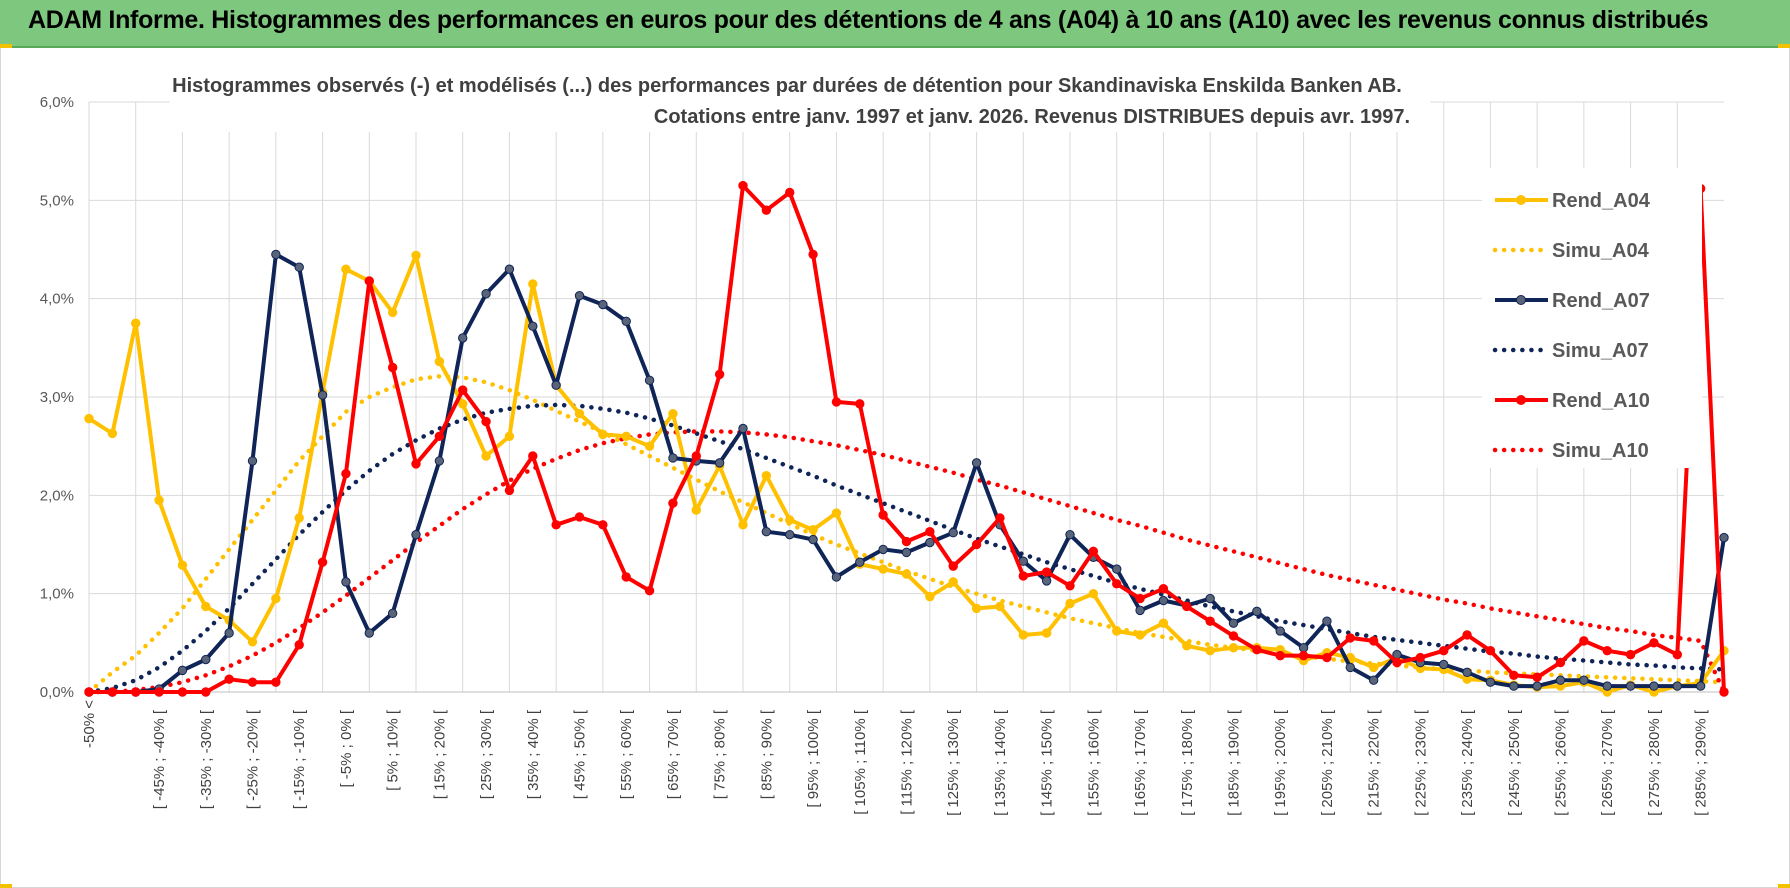 This screenshot has height=888, width=1790. Describe the element at coordinates (1047, 762) in the screenshot. I see `x-tick-label: [ 145% ; 150% [` at that location.